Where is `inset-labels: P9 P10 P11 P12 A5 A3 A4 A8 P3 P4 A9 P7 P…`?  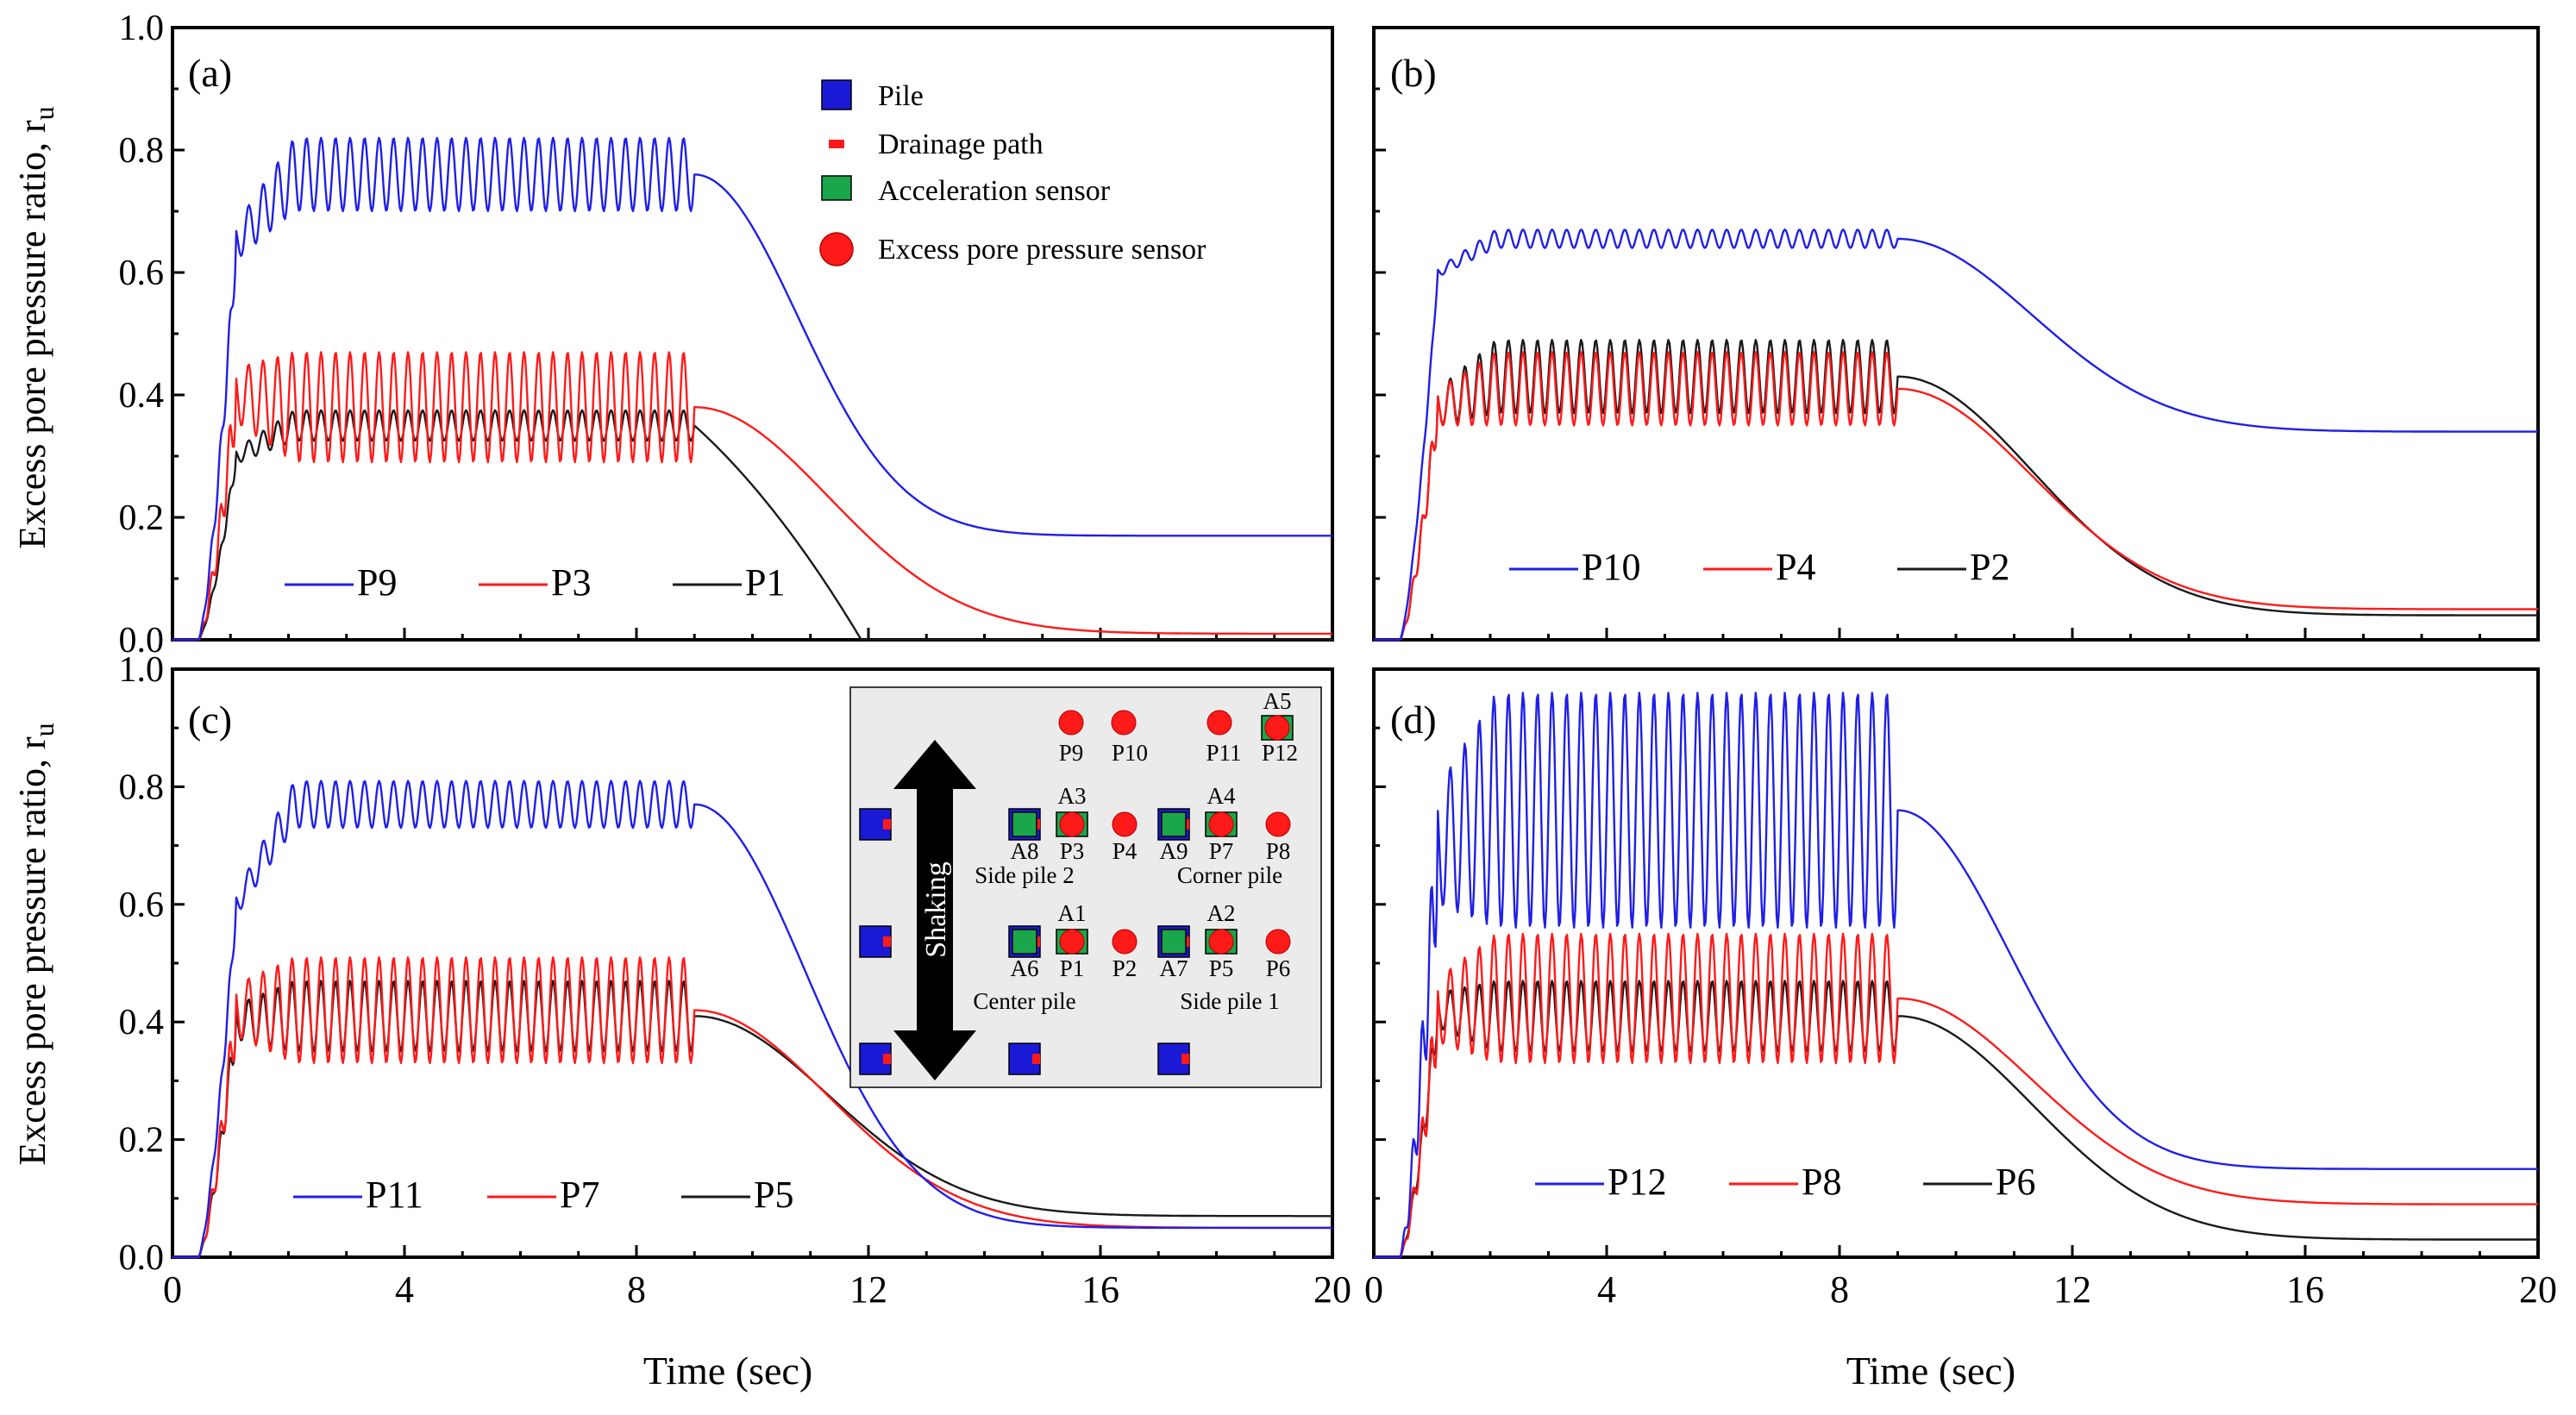 inset-labels: P9 P10 P11 P12 A5 A3 A4 A8 P3 P4 A9 P7 P… is located at coordinates (1135, 851).